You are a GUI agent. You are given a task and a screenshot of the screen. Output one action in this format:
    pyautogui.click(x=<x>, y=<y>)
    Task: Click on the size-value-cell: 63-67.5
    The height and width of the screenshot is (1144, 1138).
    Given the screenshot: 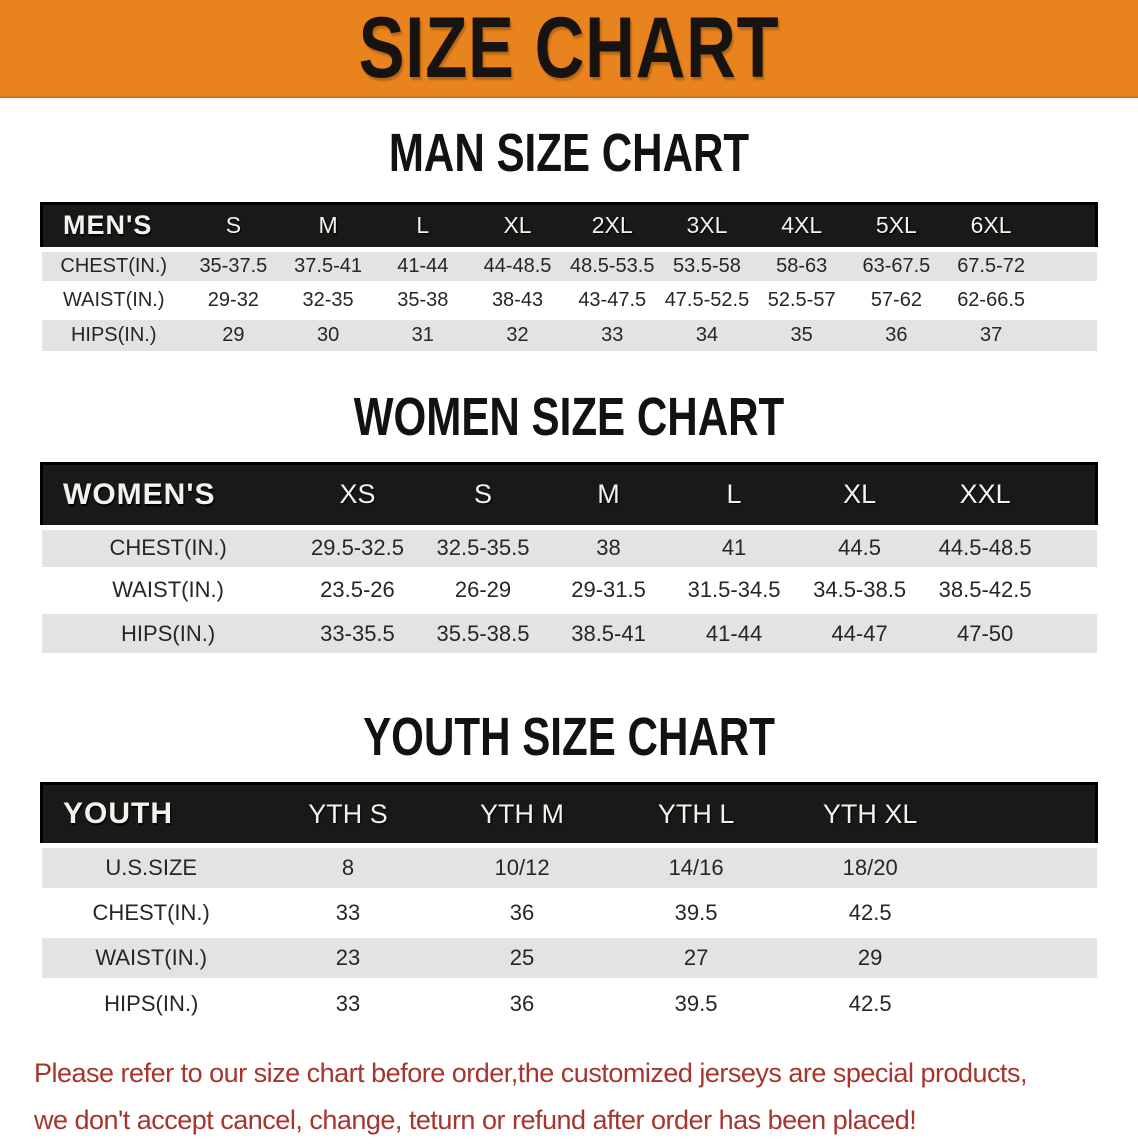 What is the action you would take?
    pyautogui.click(x=896, y=265)
    